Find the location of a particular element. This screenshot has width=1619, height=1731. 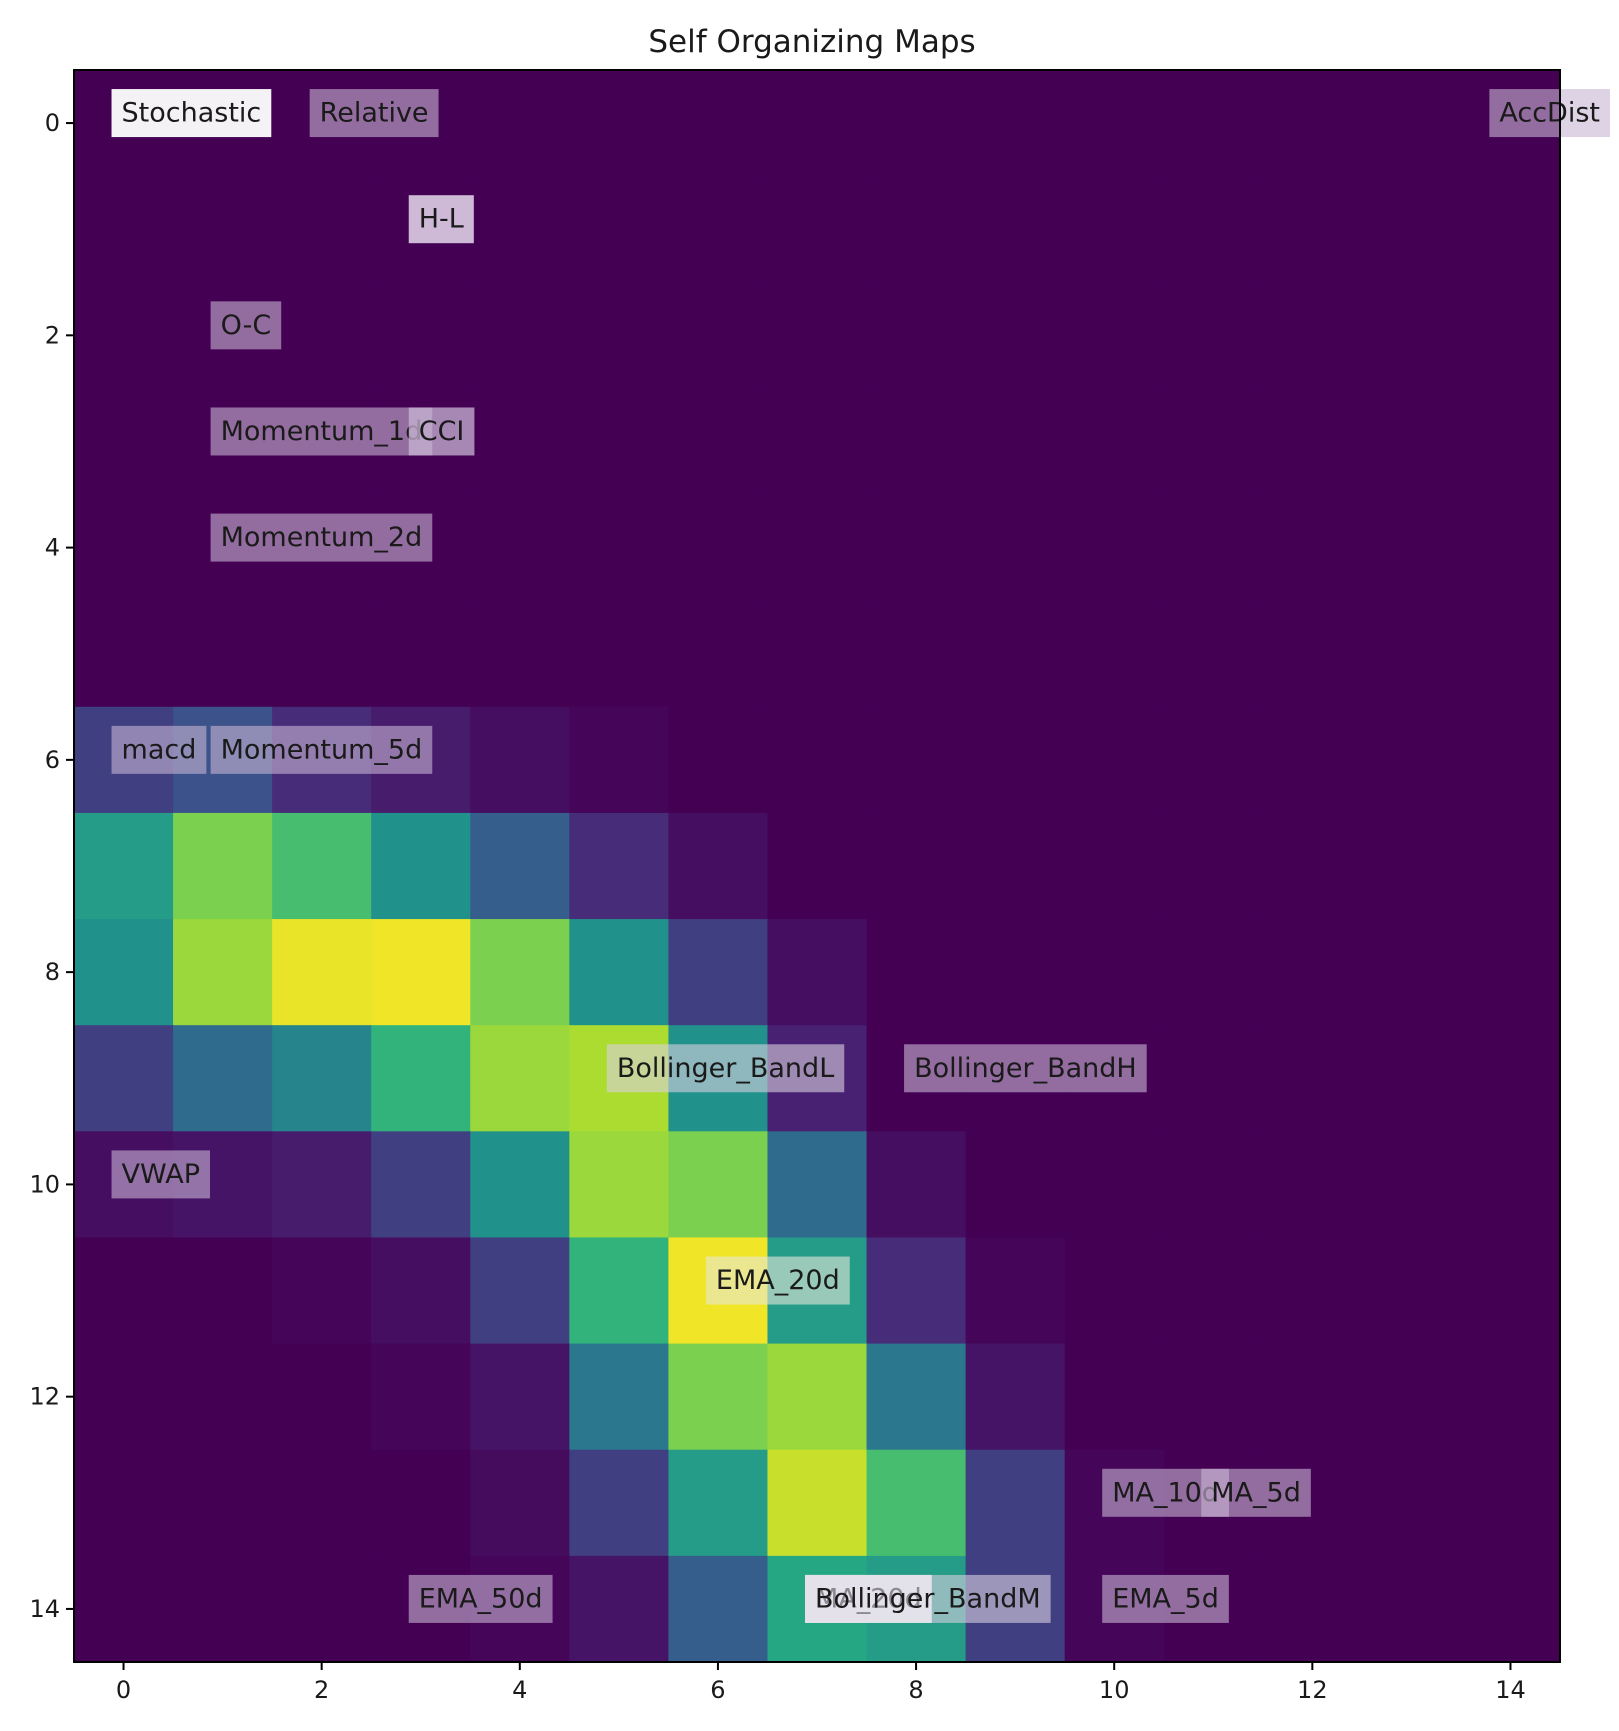

node-label: EMA_20d is located at coordinates (777, 1280).